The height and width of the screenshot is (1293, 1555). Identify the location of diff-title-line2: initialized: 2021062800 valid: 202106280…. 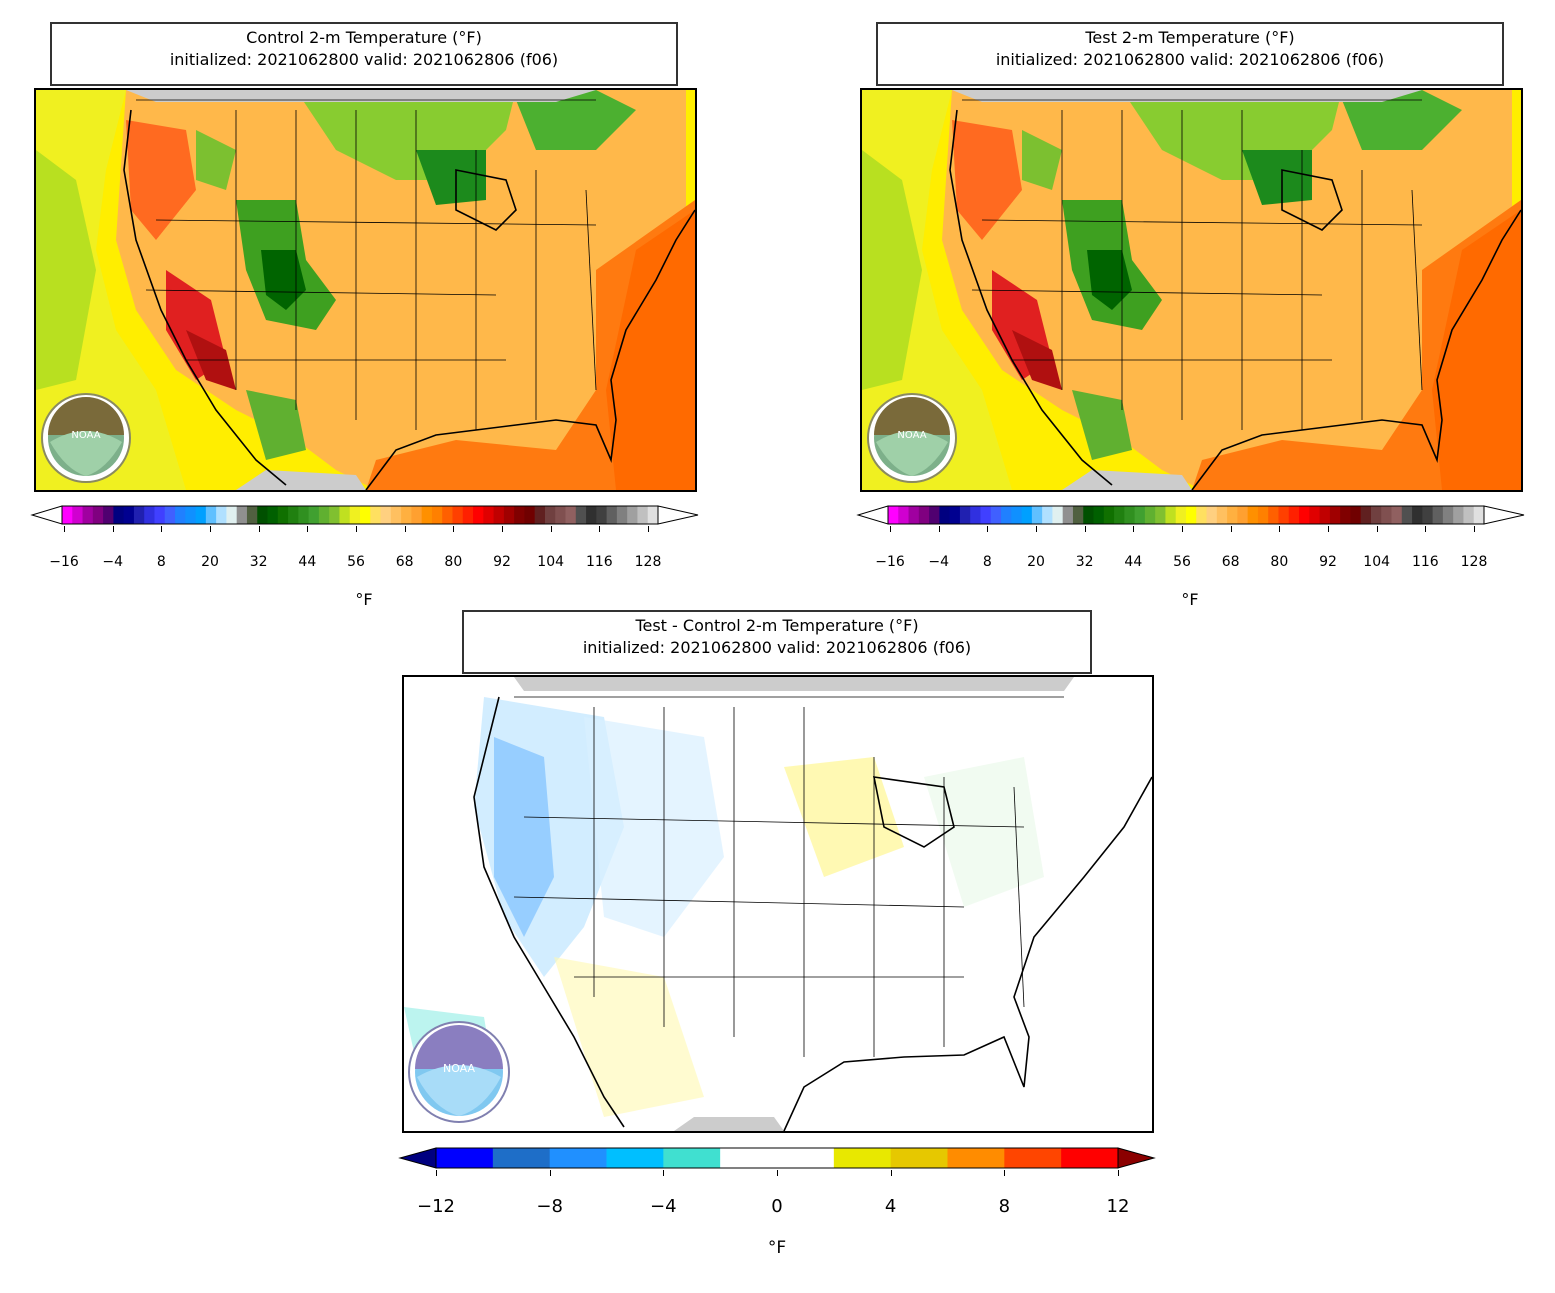
(777, 647).